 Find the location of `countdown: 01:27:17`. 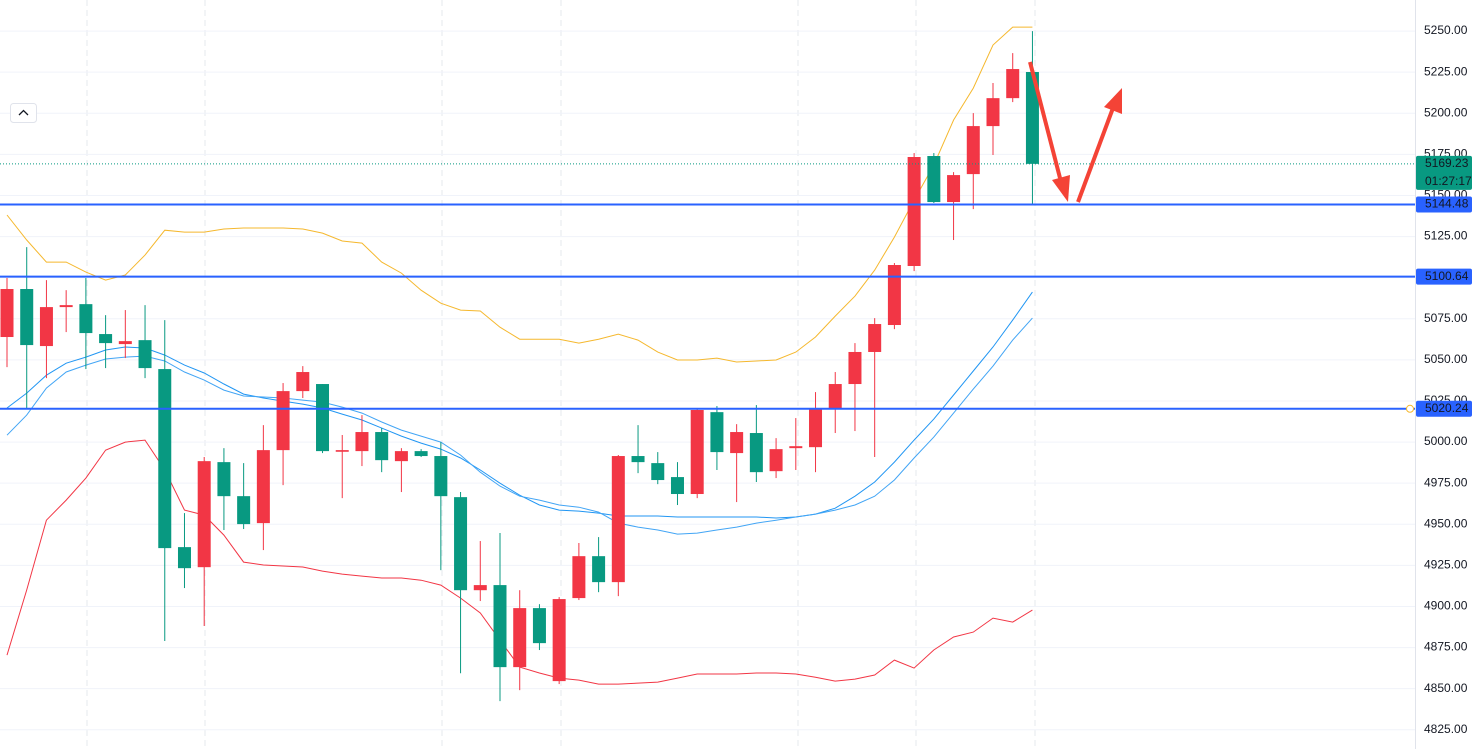

countdown: 01:27:17 is located at coordinates (1448, 181).